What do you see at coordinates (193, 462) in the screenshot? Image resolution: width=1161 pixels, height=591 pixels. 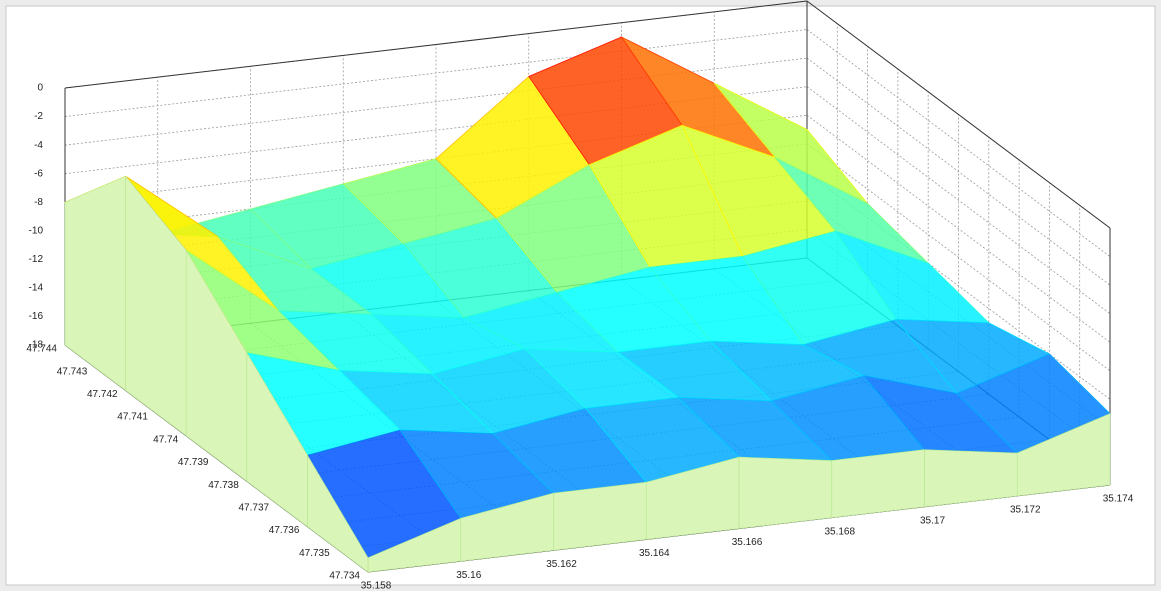 I see `y-tick-label: 47.739` at bounding box center [193, 462].